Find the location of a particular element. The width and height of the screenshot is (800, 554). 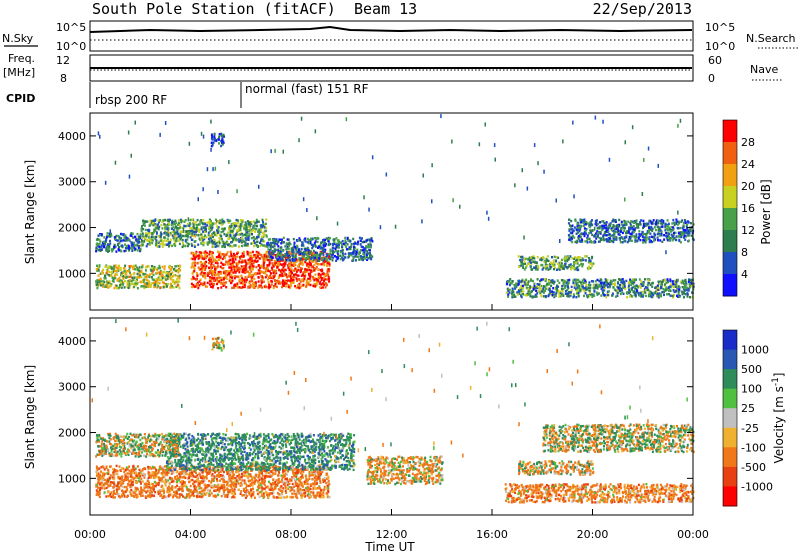

y-tick-label: 4000 is located at coordinates (72, 136).